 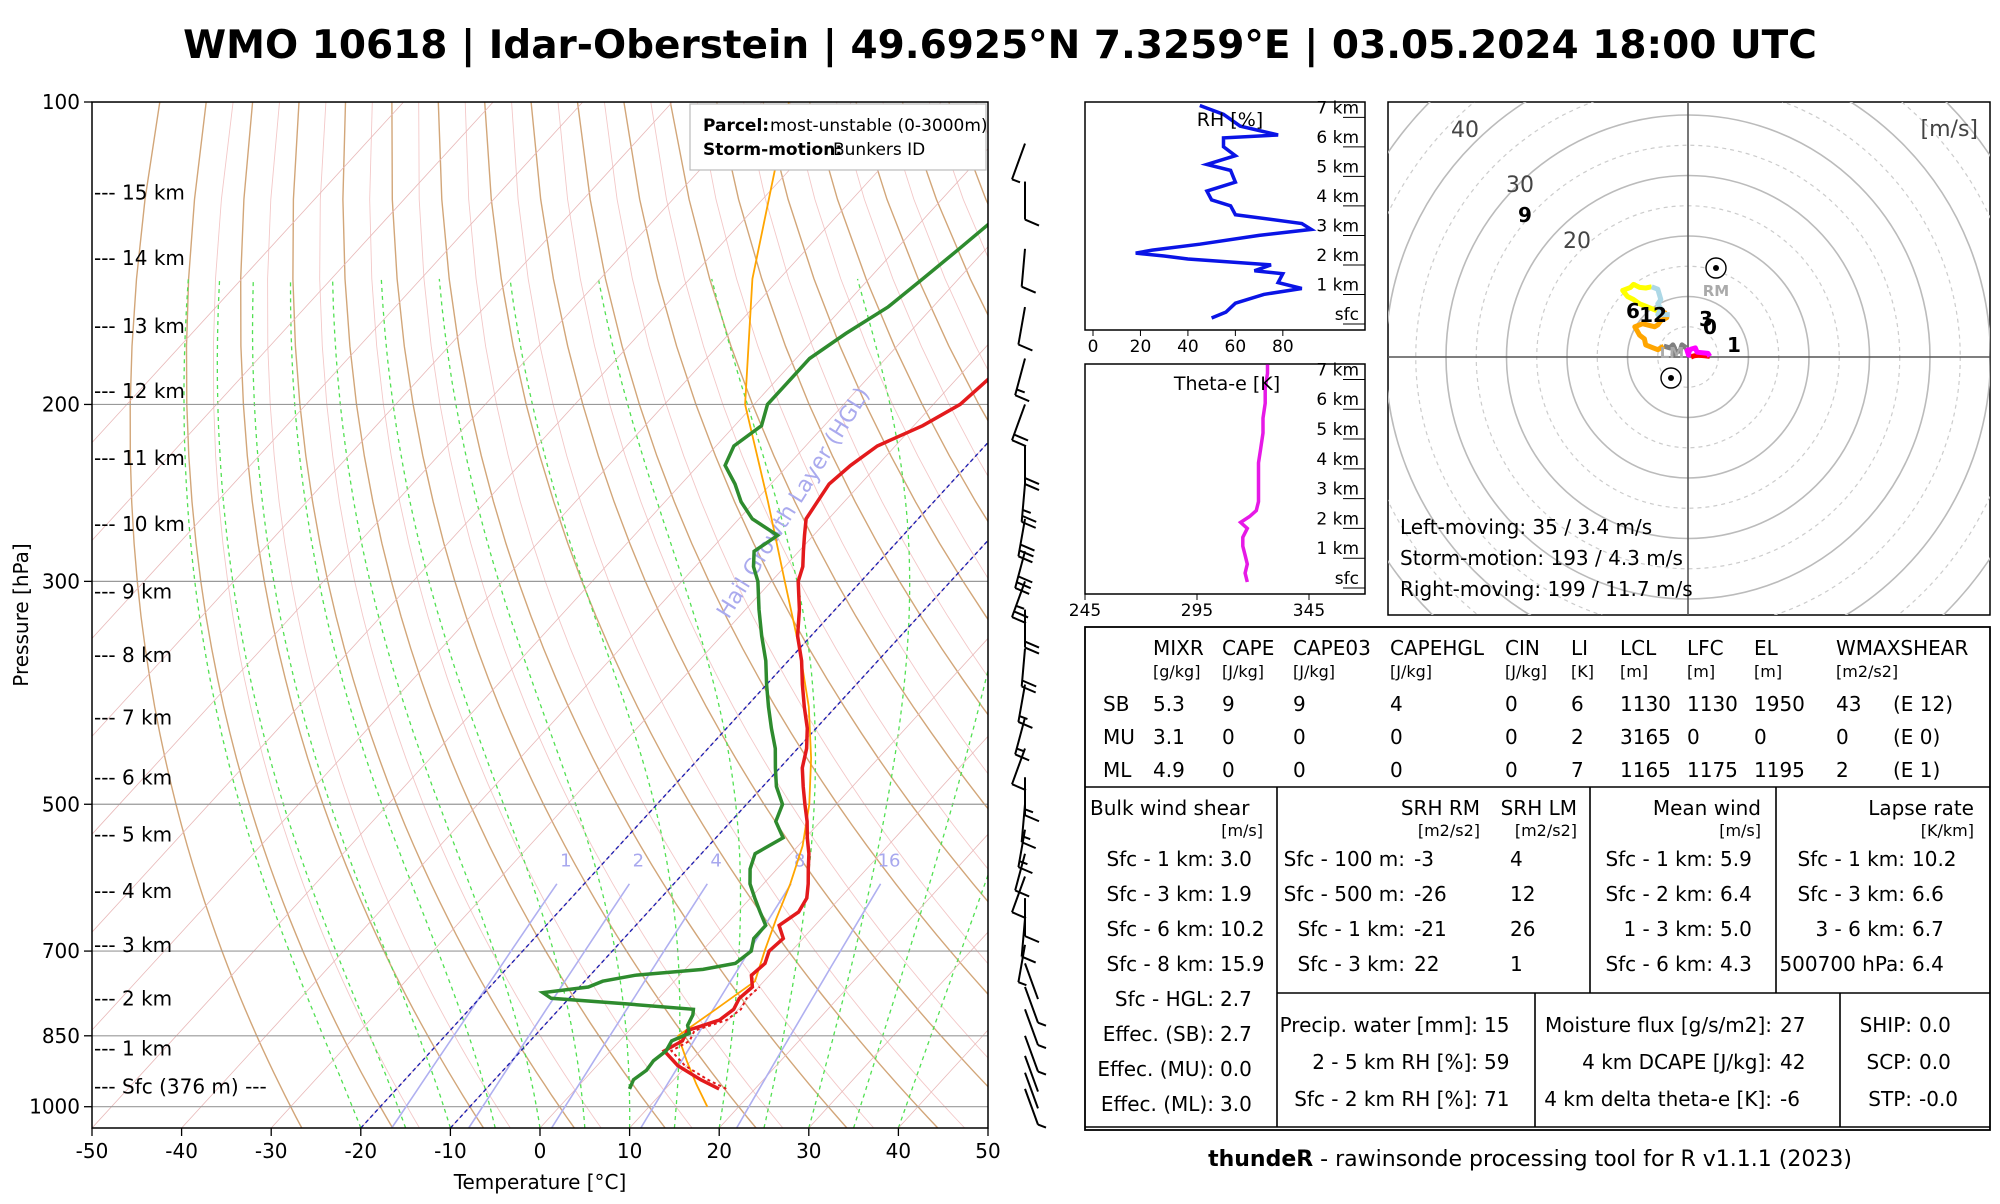 What do you see at coordinates (793, 503) in the screenshot?
I see `hgl-label: Hail Growth Layer (HGL)` at bounding box center [793, 503].